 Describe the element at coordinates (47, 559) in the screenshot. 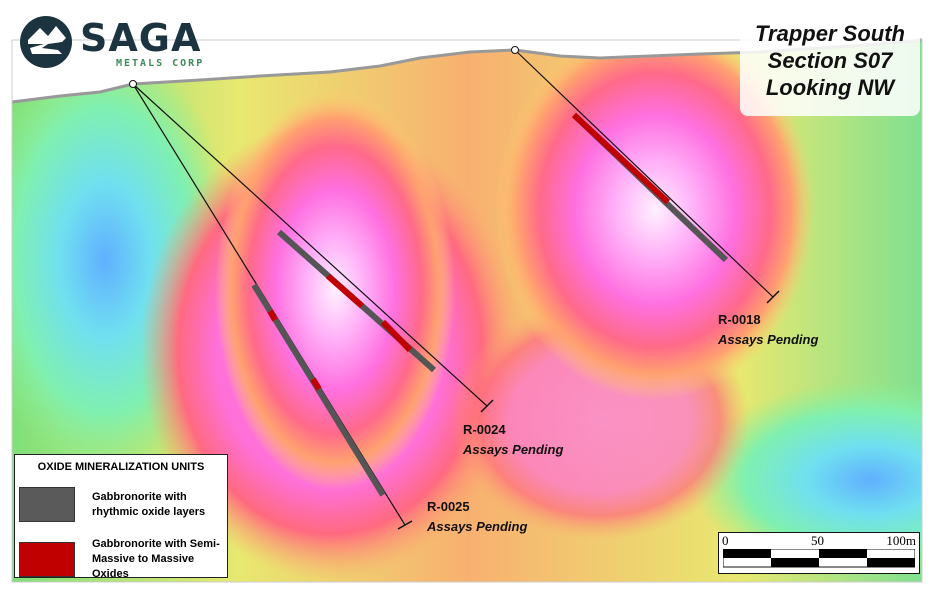

I see `legend-swatch-red` at that location.